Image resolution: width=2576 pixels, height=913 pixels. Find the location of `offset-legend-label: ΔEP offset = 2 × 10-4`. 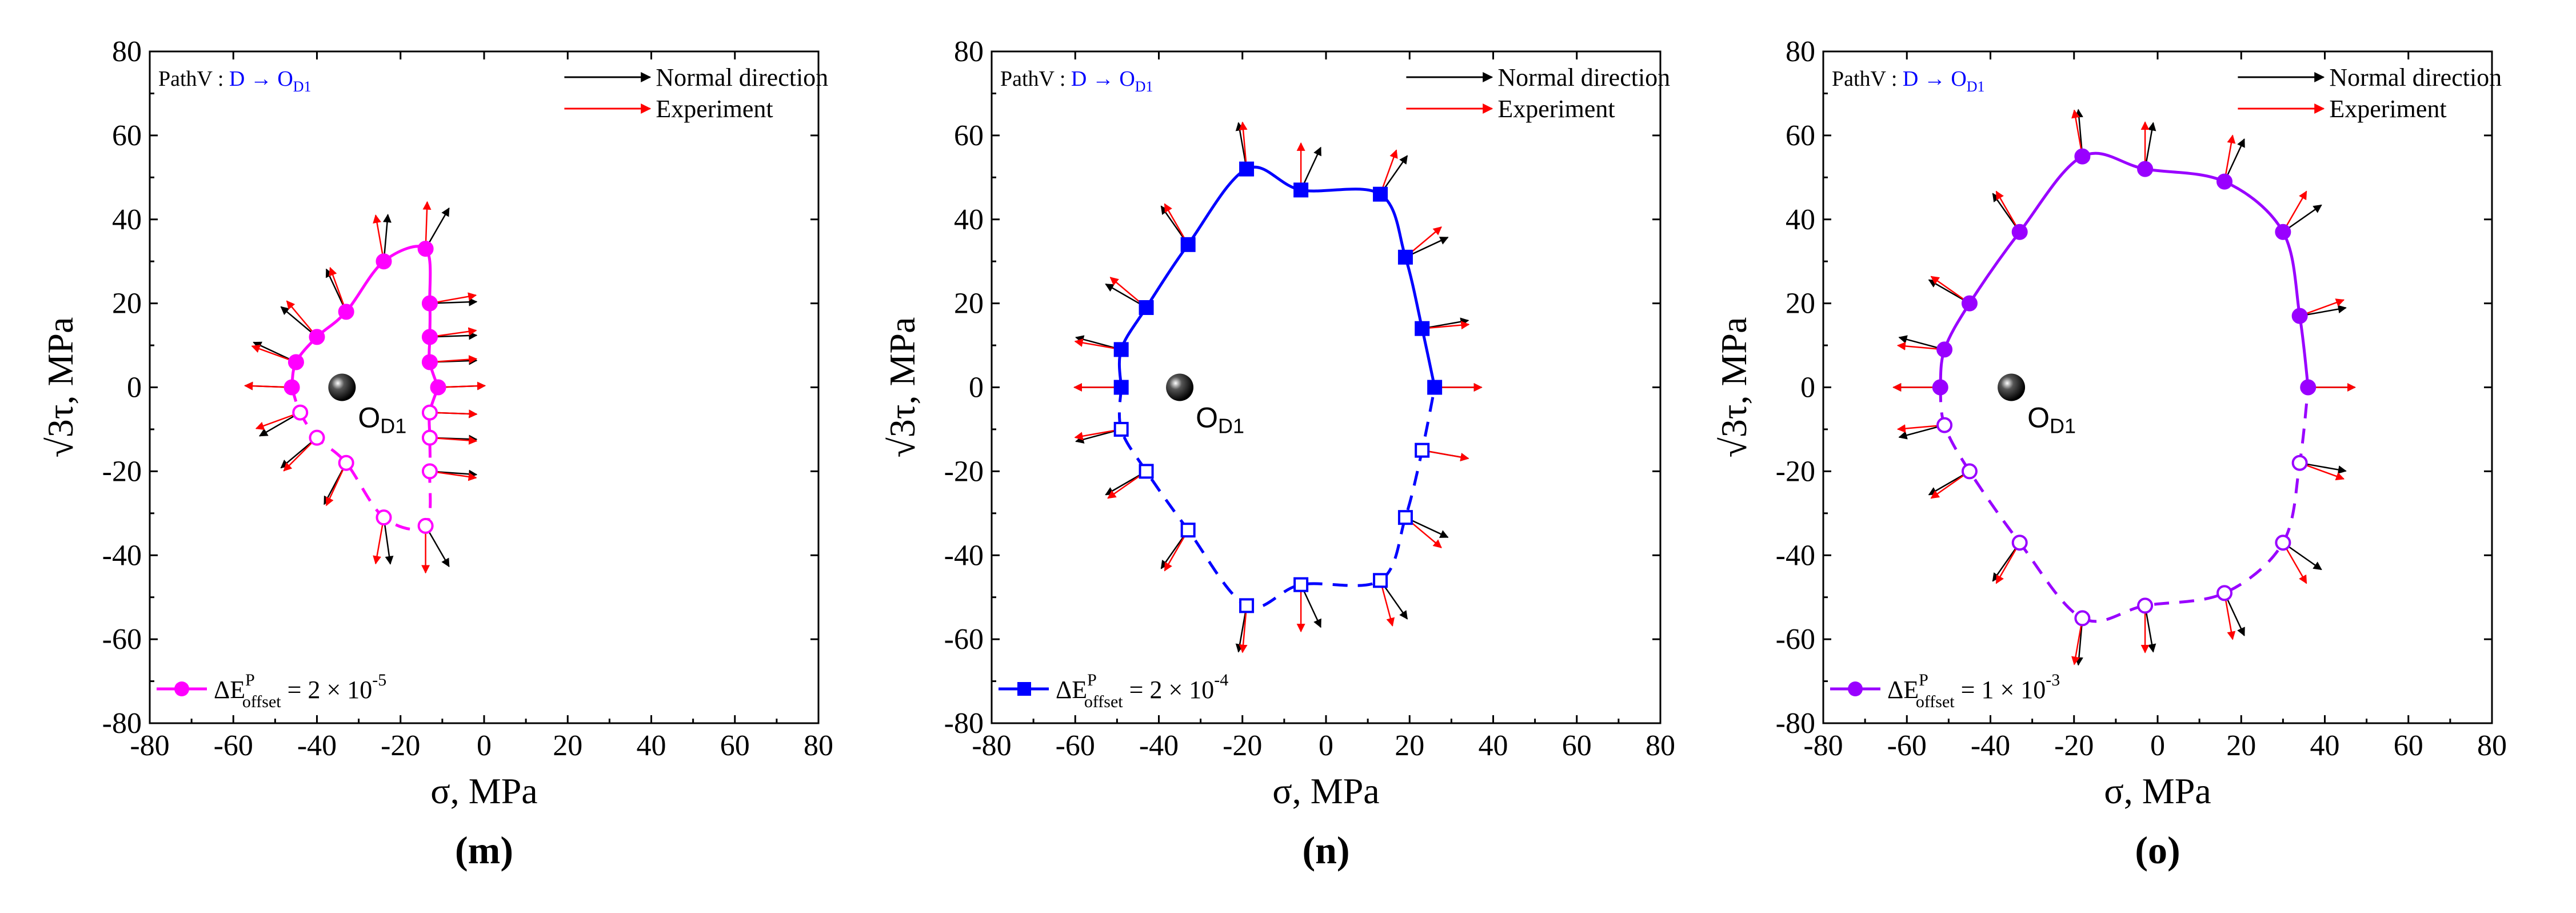

offset-legend-label: ΔEP offset = 2 × 10-4 is located at coordinates (1142, 691).